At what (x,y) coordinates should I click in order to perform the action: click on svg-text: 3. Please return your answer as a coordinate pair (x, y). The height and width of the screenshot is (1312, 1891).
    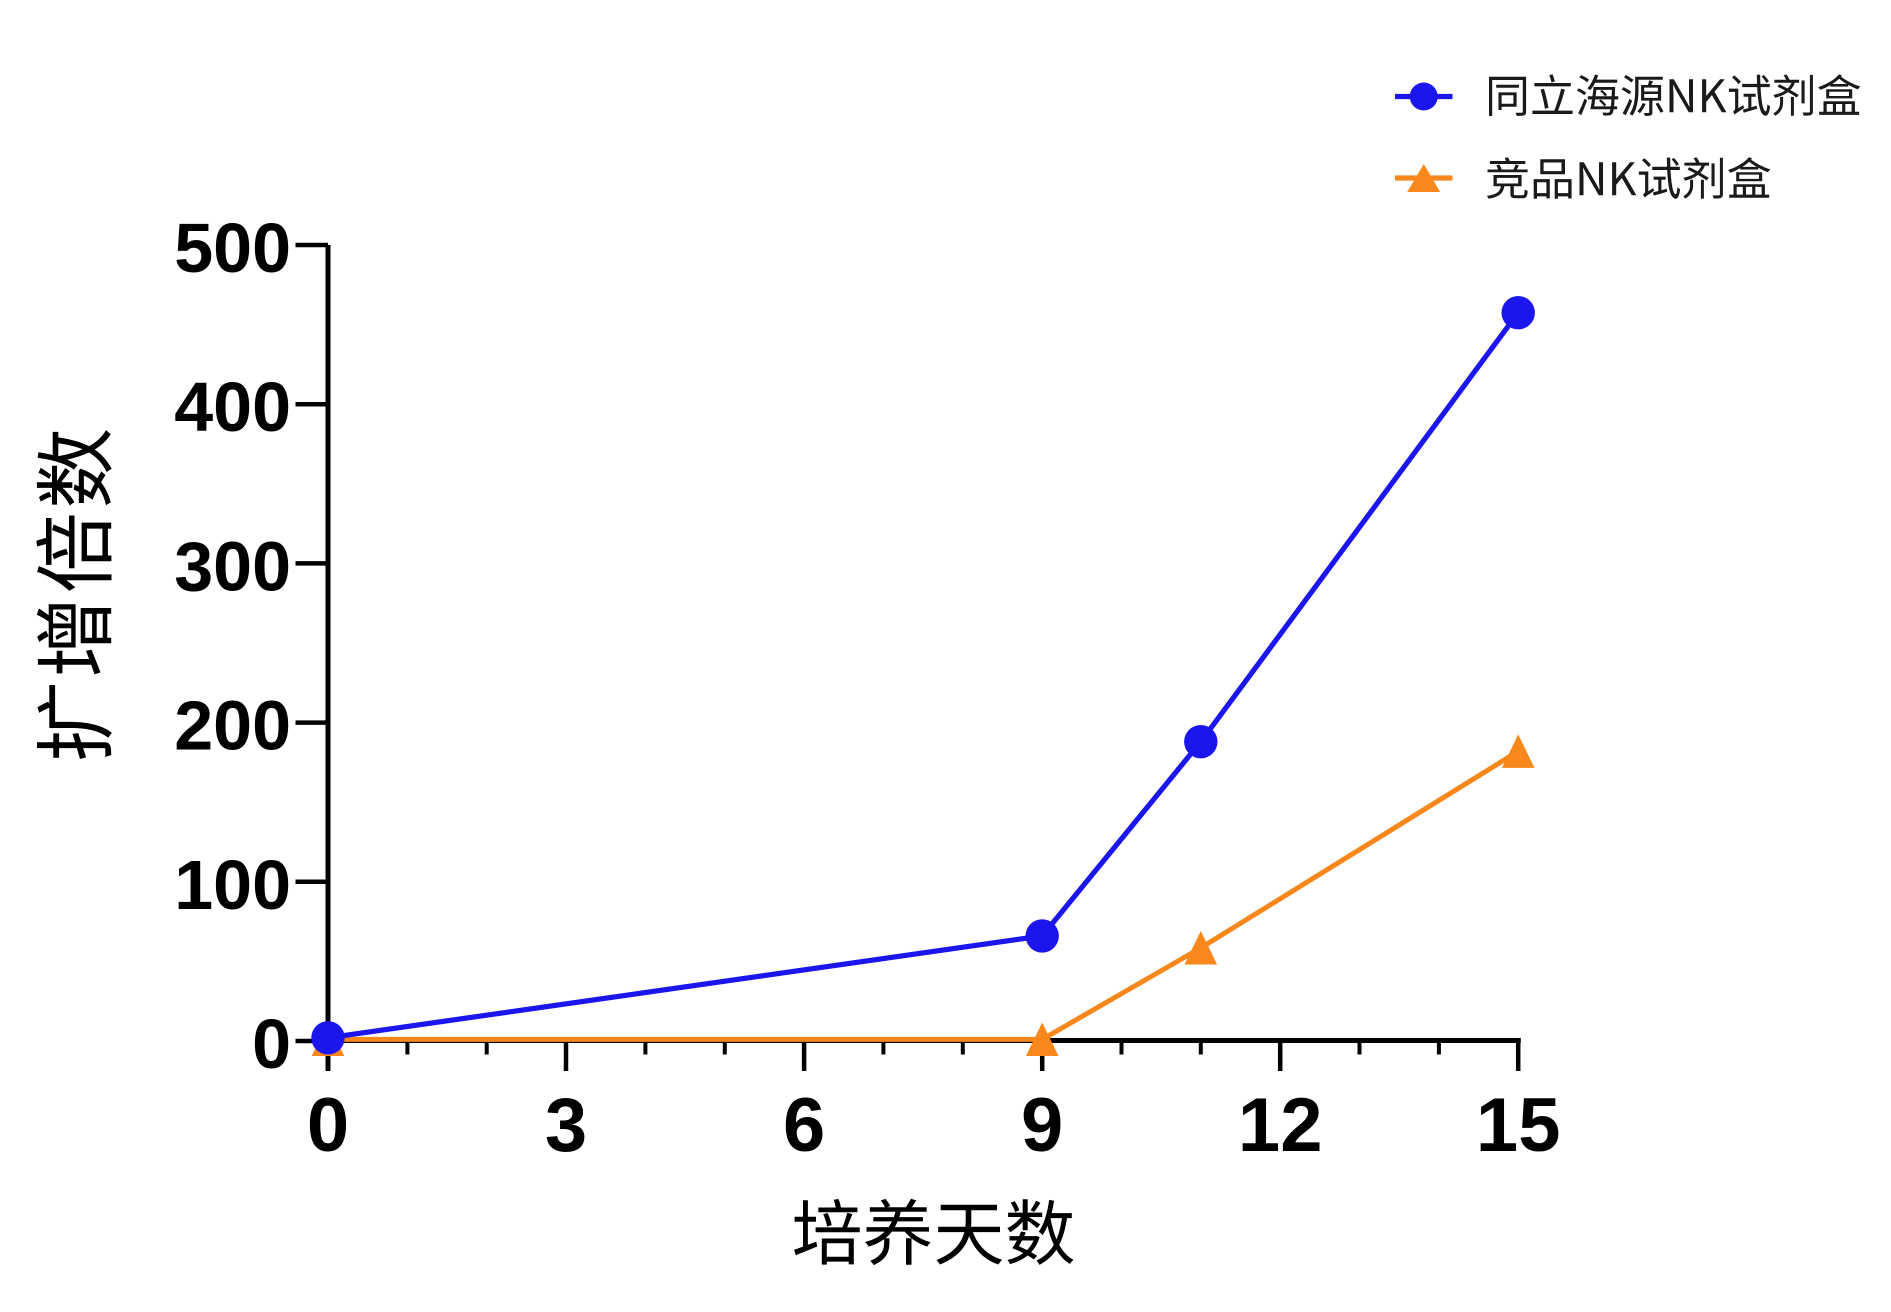
    Looking at the image, I should click on (566, 1125).